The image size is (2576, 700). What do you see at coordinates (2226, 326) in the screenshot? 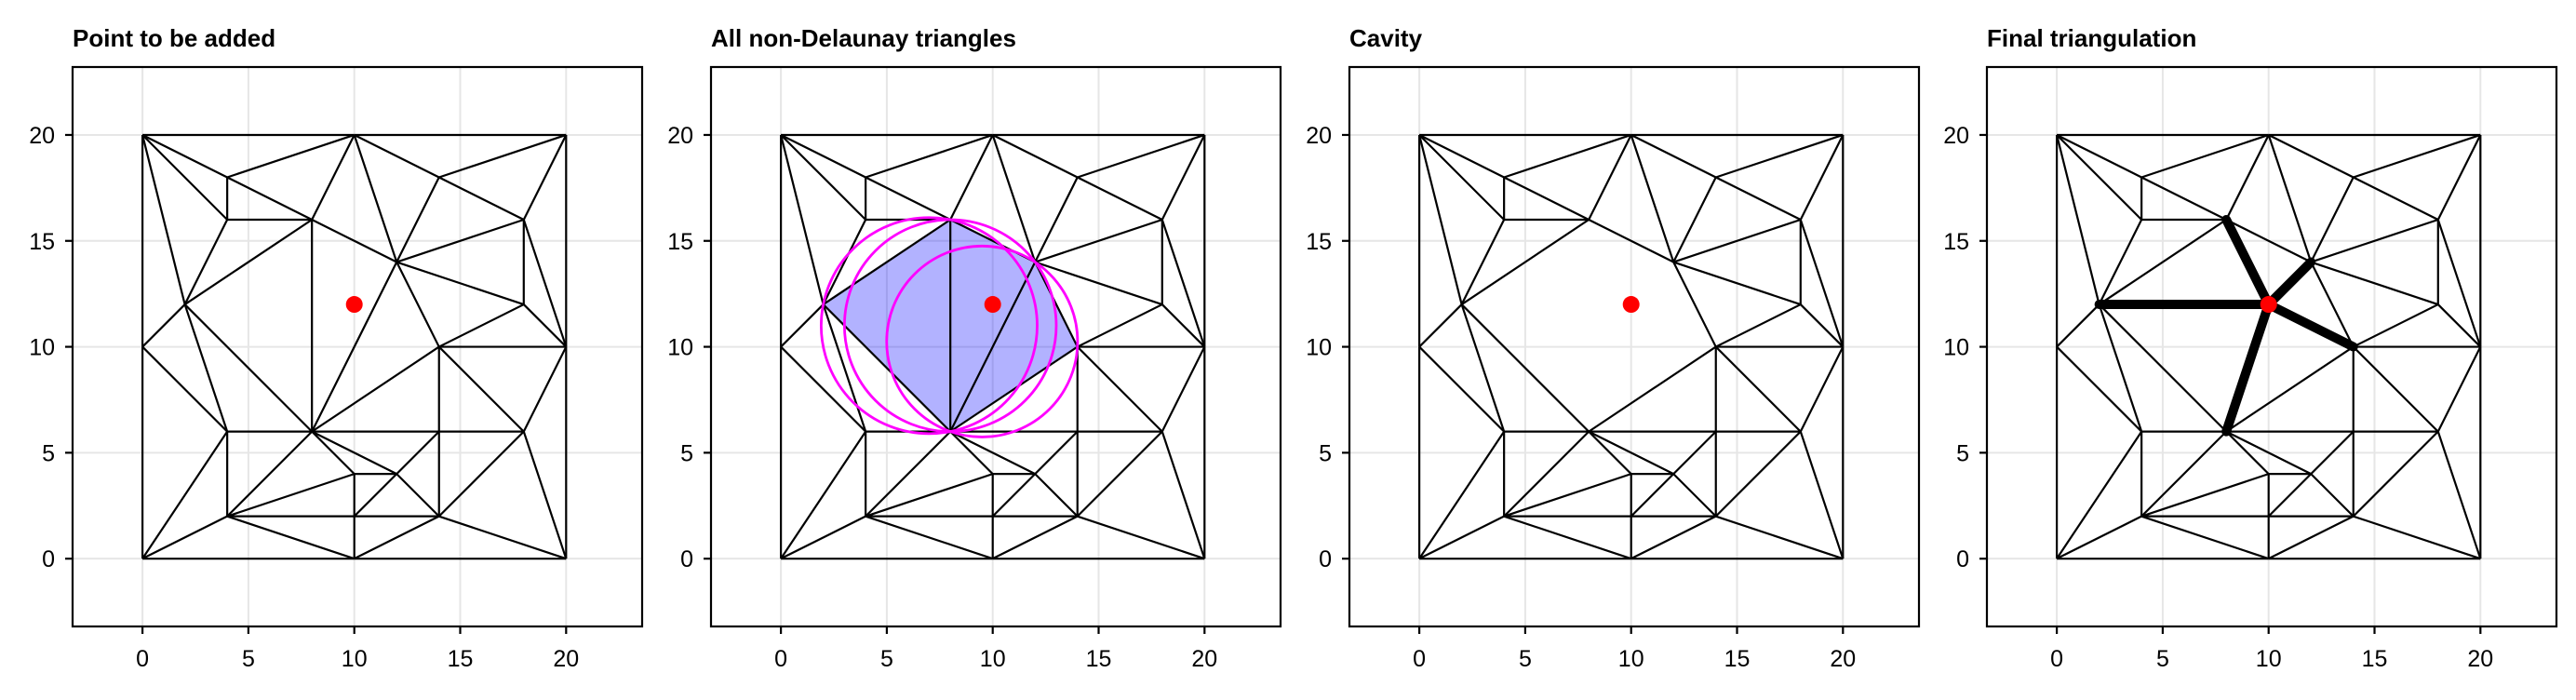
I see `new-triangulation-edges` at bounding box center [2226, 326].